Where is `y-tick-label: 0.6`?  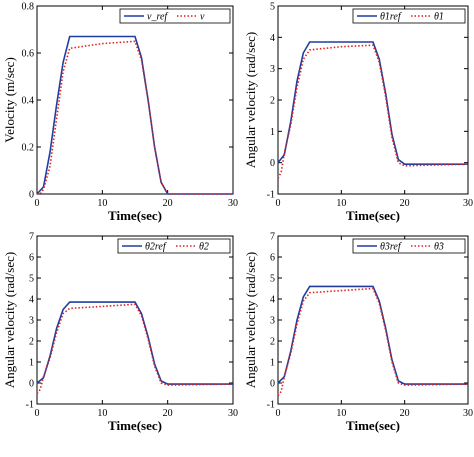
y-tick-label: 0.6 is located at coordinates (28, 54).